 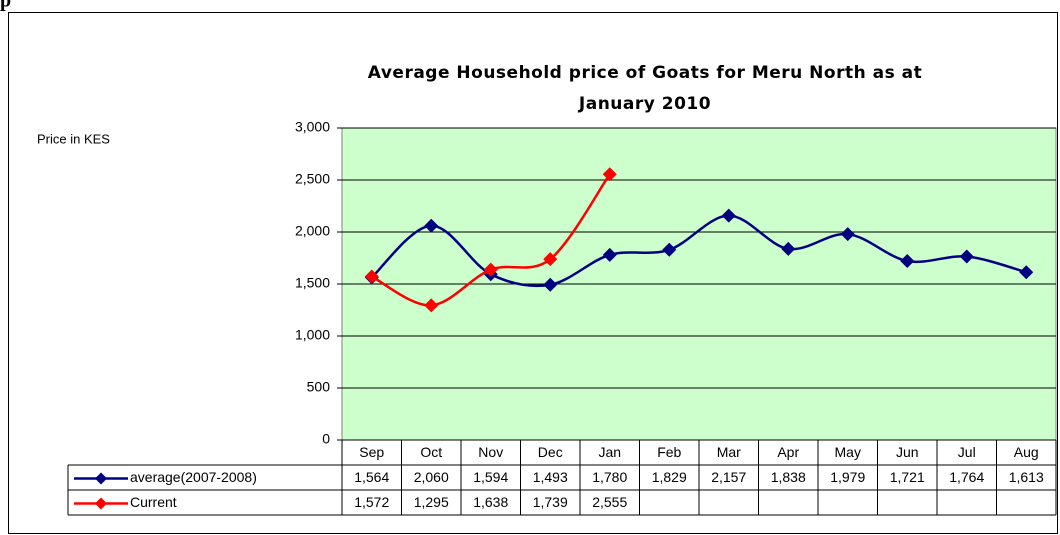 I want to click on table-value: 1,838, so click(x=788, y=477).